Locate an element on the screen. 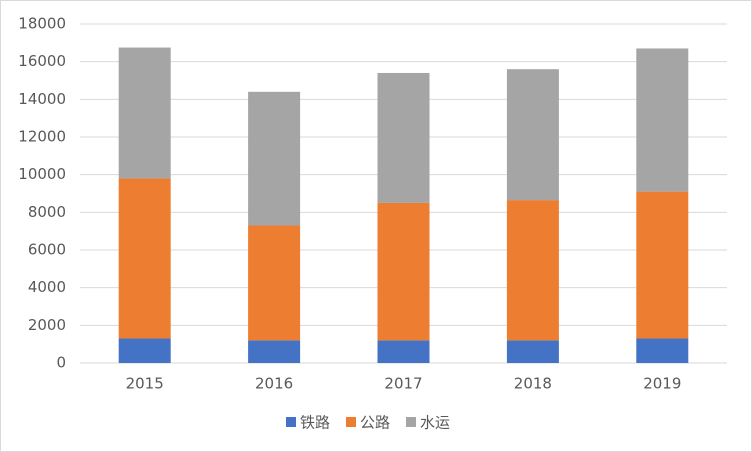  y-tick-label: 16000 is located at coordinates (42, 61).